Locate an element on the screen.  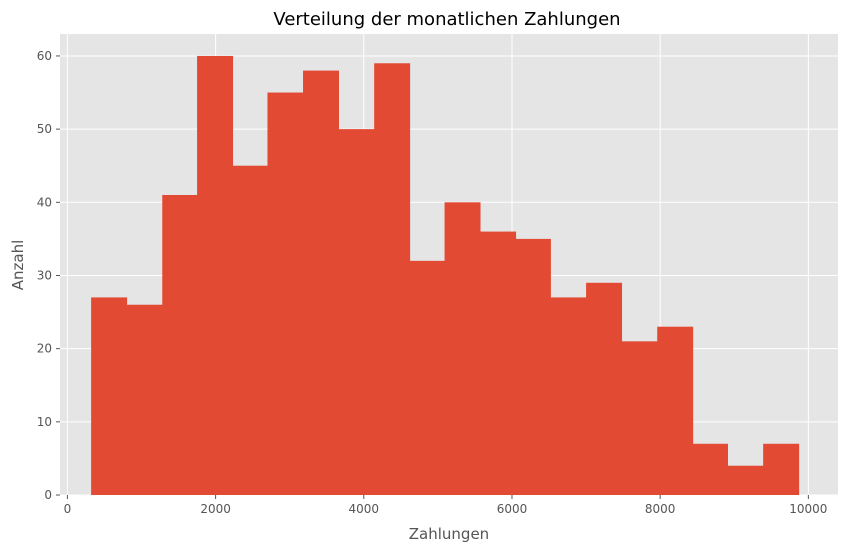
y-tick-label: 50 is located at coordinates (44, 129).